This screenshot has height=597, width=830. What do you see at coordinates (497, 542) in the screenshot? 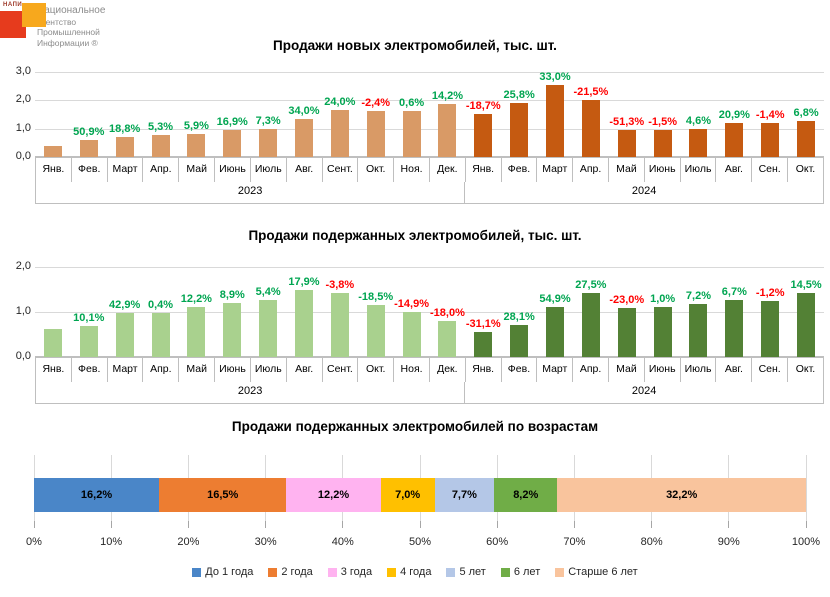
I see `x-axis-tick-label: 60%` at bounding box center [497, 542].